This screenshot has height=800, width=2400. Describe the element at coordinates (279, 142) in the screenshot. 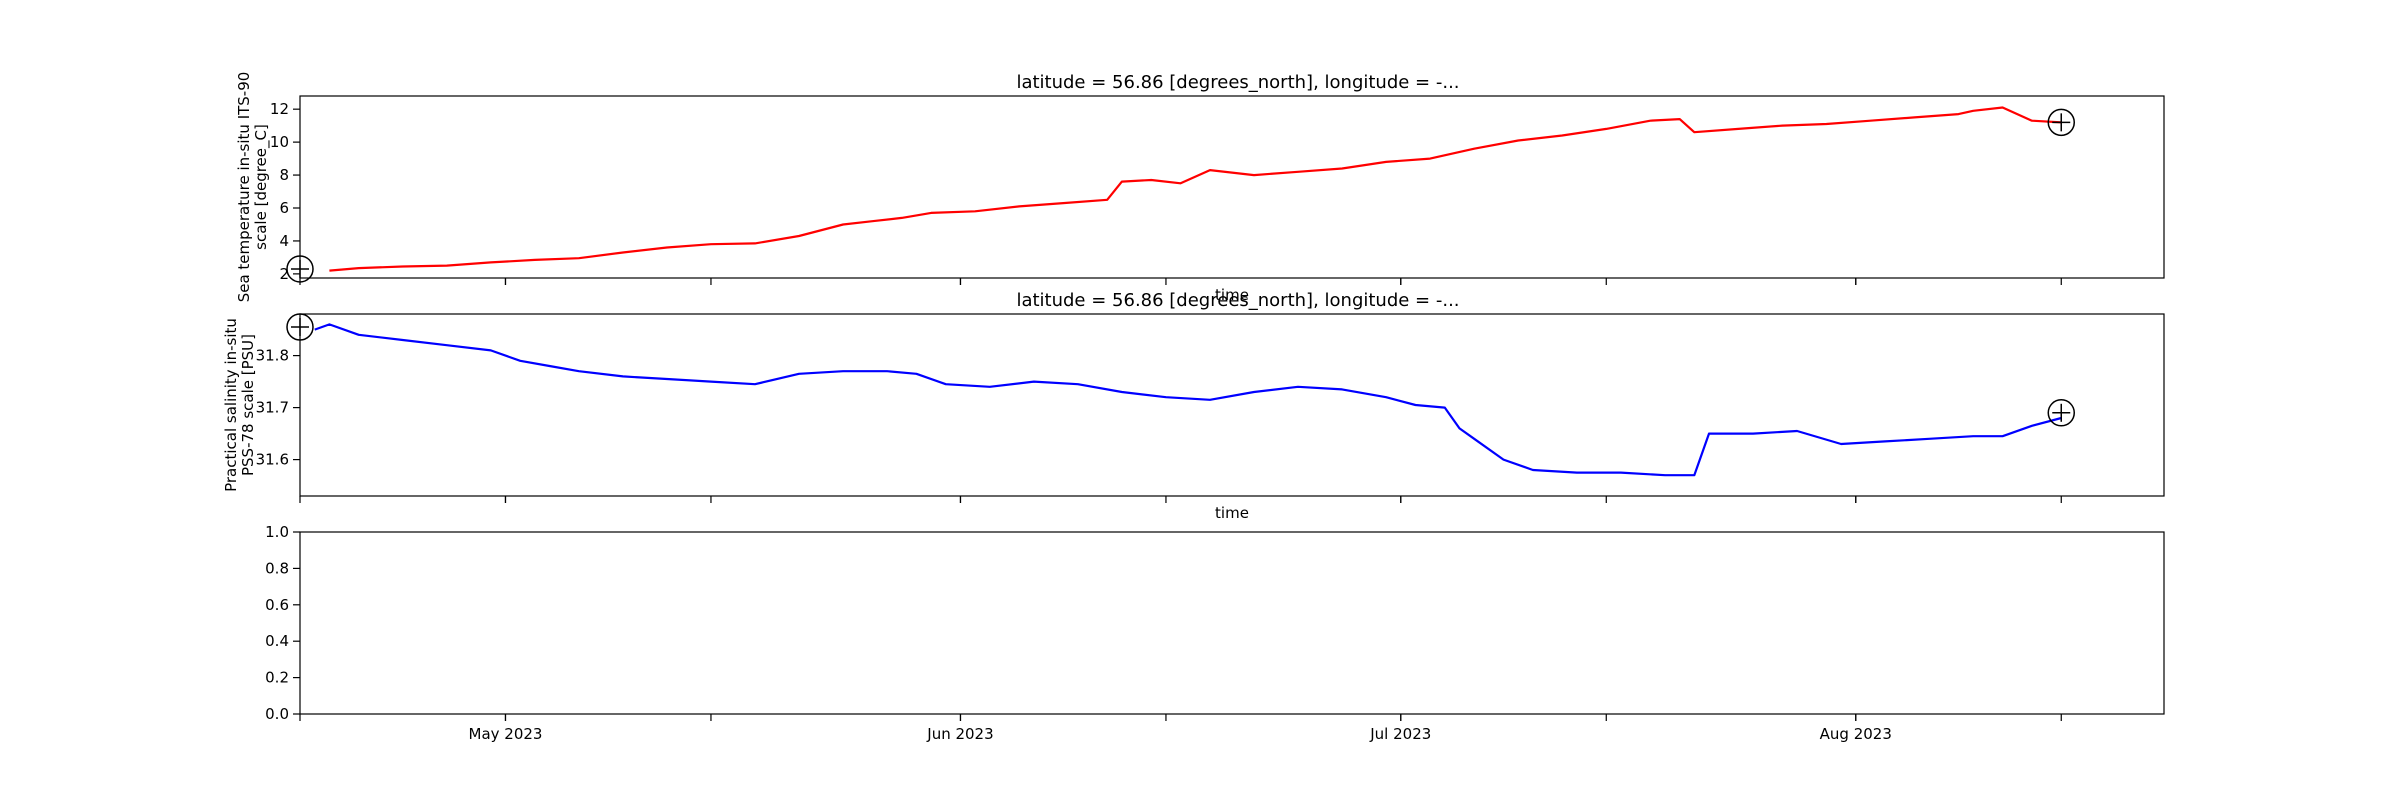

I see `y-tick-label: 10` at that location.